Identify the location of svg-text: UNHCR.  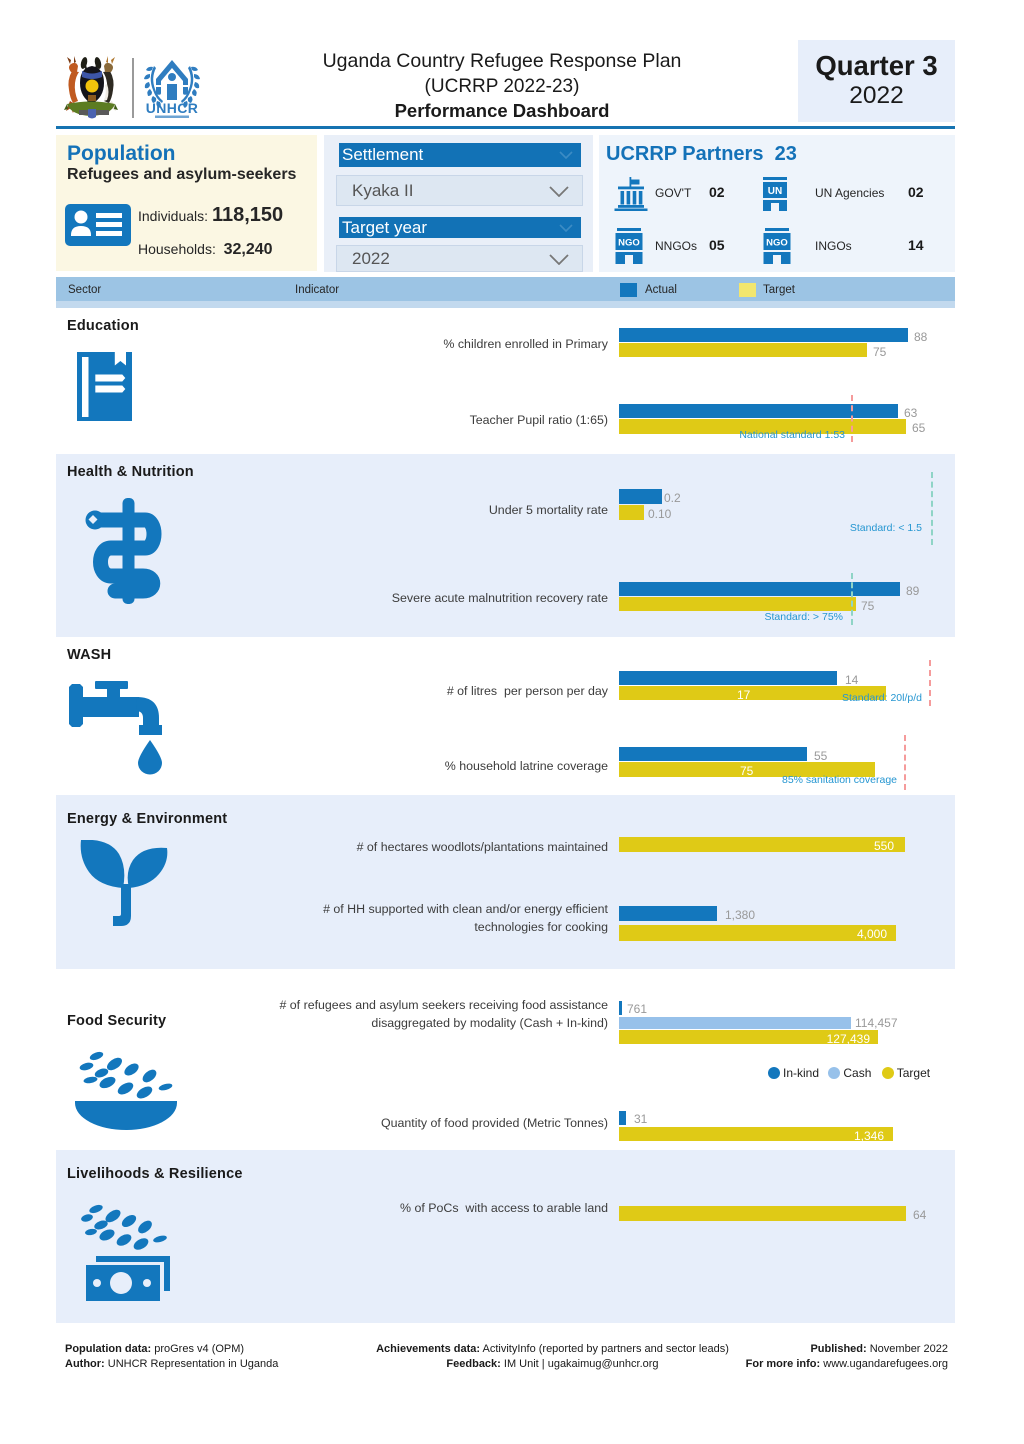
(172, 108).